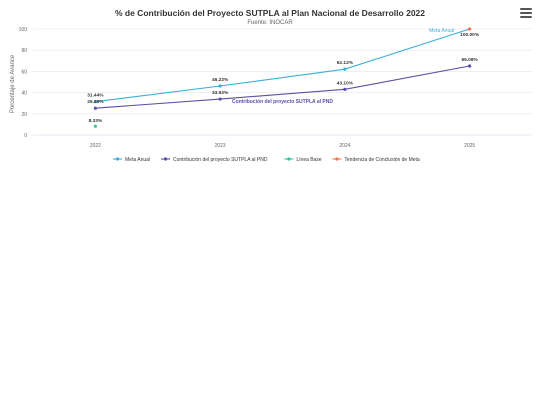  Describe the element at coordinates (24, 72) in the screenshot. I see `y-tick-label: 60` at that location.